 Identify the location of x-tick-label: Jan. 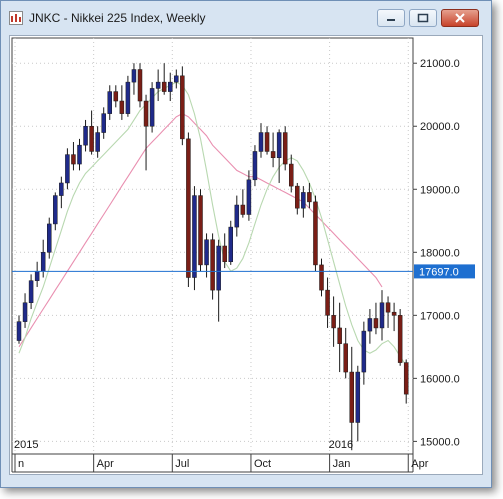
(342, 464).